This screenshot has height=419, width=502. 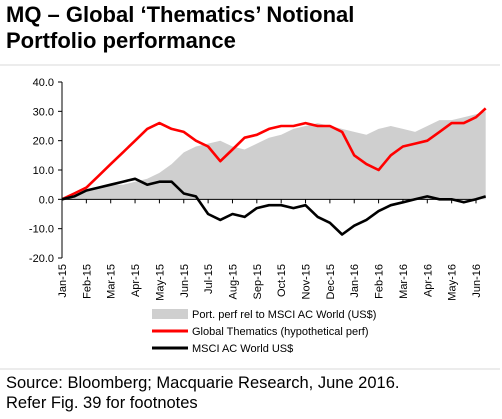 I want to click on x-tick-label: Feb-15, so click(x=87, y=281).